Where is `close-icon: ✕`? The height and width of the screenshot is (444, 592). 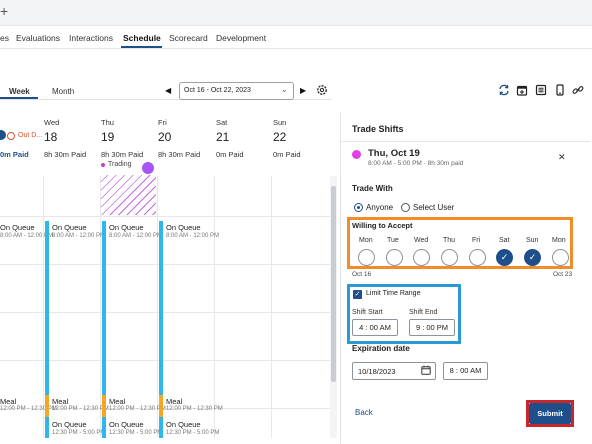 close-icon: ✕ is located at coordinates (562, 157).